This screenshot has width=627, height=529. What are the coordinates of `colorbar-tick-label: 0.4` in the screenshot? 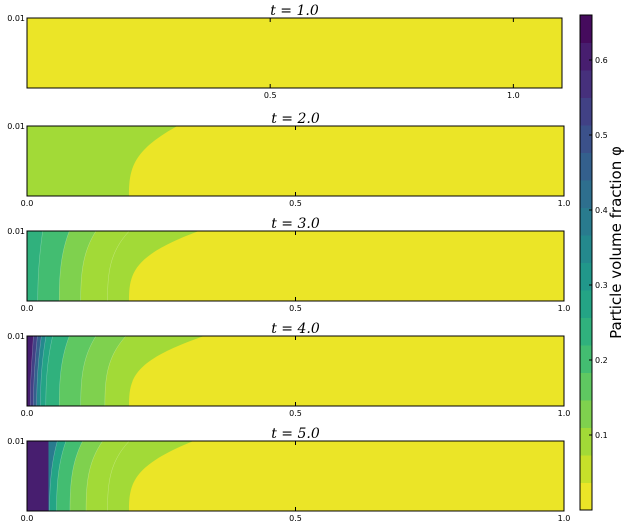 It's located at (601, 210).